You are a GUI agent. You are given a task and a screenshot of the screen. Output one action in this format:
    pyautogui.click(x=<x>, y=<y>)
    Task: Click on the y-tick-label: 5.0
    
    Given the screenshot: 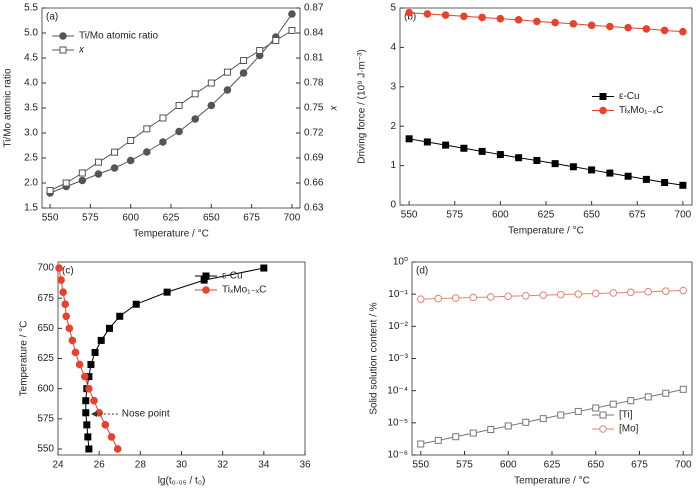 What is the action you would take?
    pyautogui.click(x=31, y=33)
    